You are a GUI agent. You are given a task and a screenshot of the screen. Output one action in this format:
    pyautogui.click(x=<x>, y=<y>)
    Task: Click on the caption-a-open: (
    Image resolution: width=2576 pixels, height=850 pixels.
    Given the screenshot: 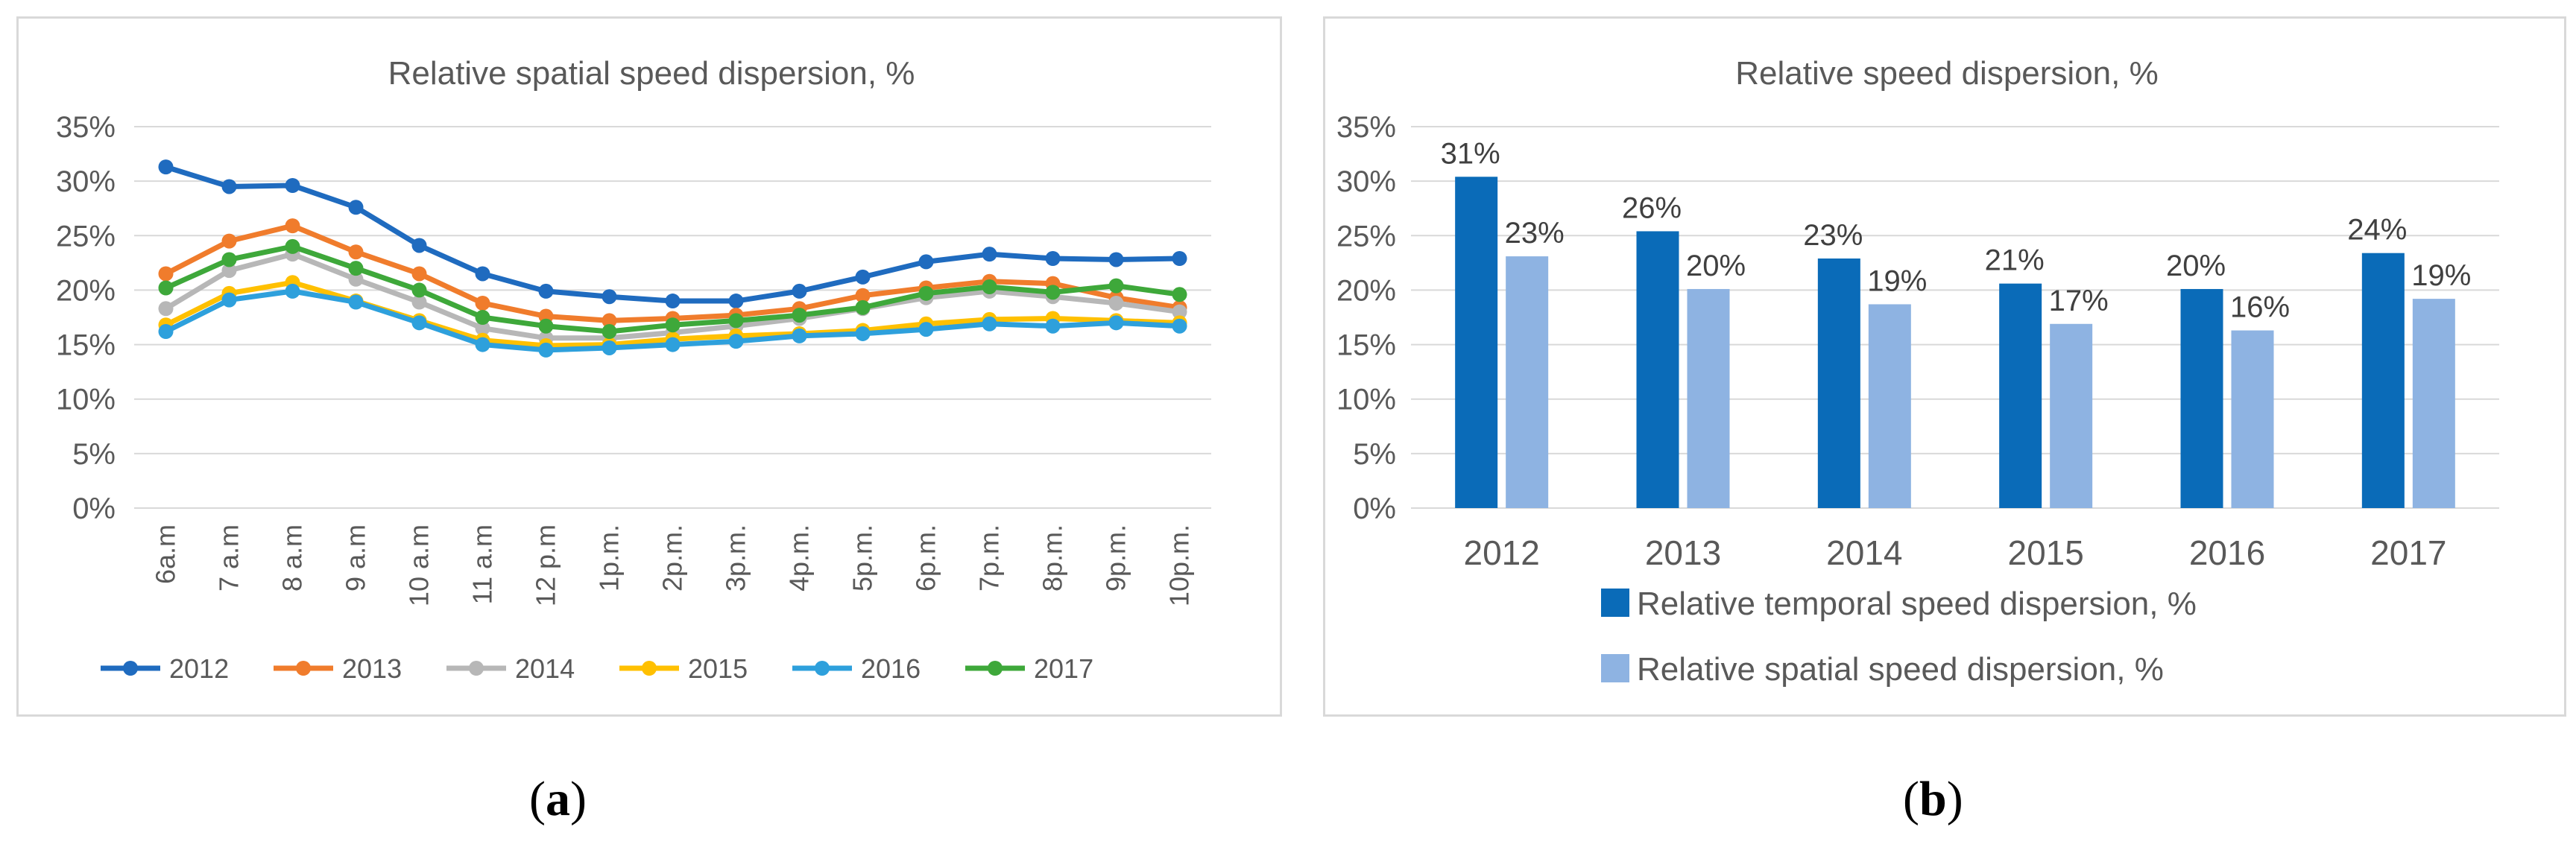 What is the action you would take?
    pyautogui.click(x=537, y=799)
    